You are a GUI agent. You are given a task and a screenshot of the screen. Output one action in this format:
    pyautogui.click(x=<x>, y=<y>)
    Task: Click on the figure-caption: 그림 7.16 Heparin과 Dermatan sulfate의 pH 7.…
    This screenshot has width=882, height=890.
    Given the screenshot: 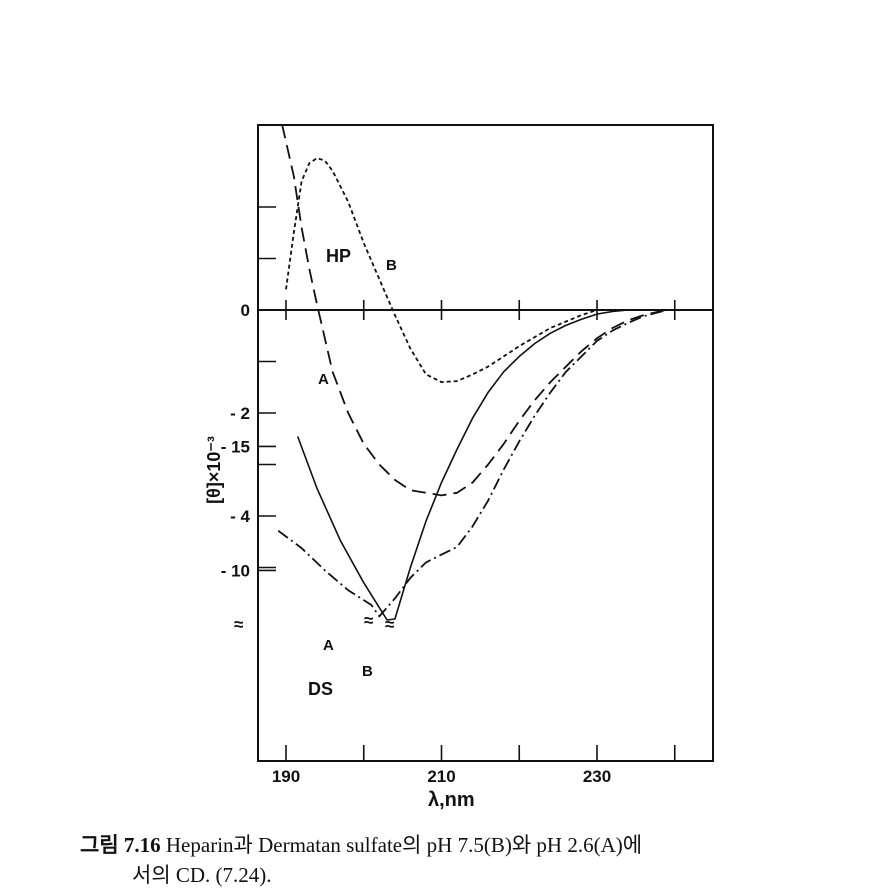 What is the action you would take?
    pyautogui.click(x=480, y=860)
    